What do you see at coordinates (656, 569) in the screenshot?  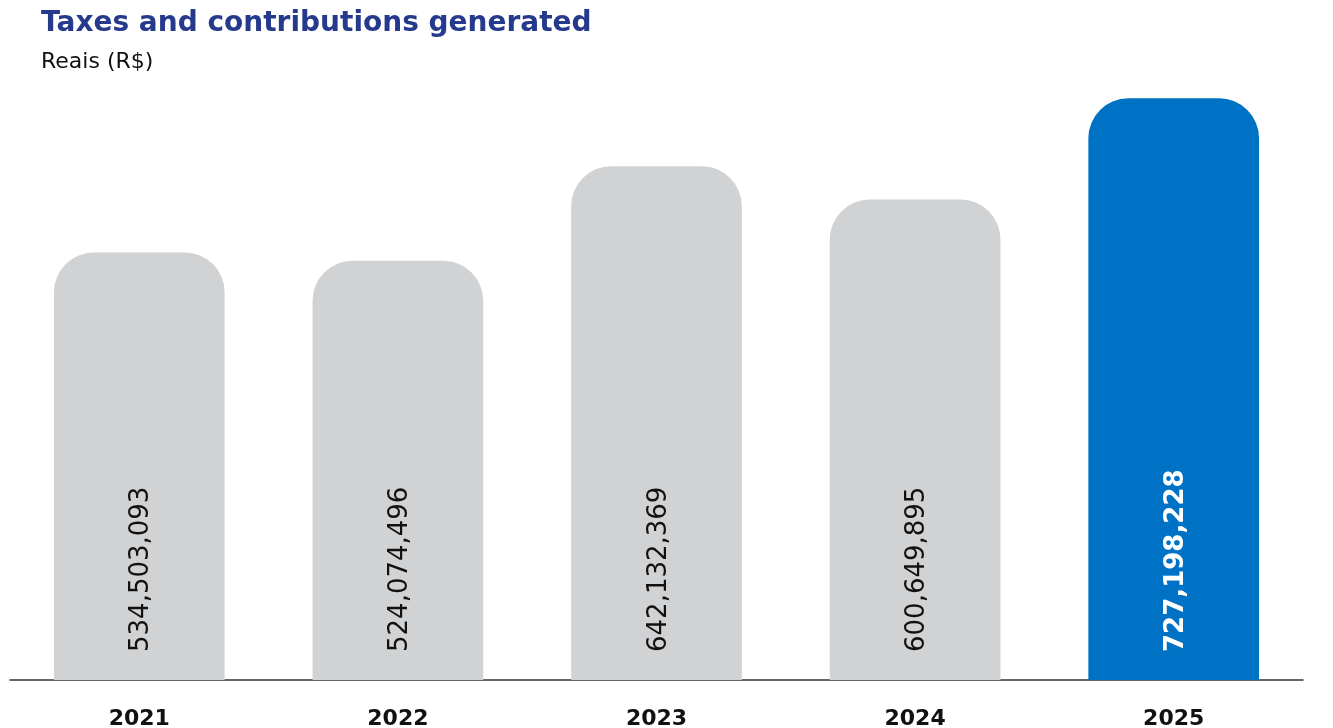 I see `data-label: 642,132,369` at bounding box center [656, 569].